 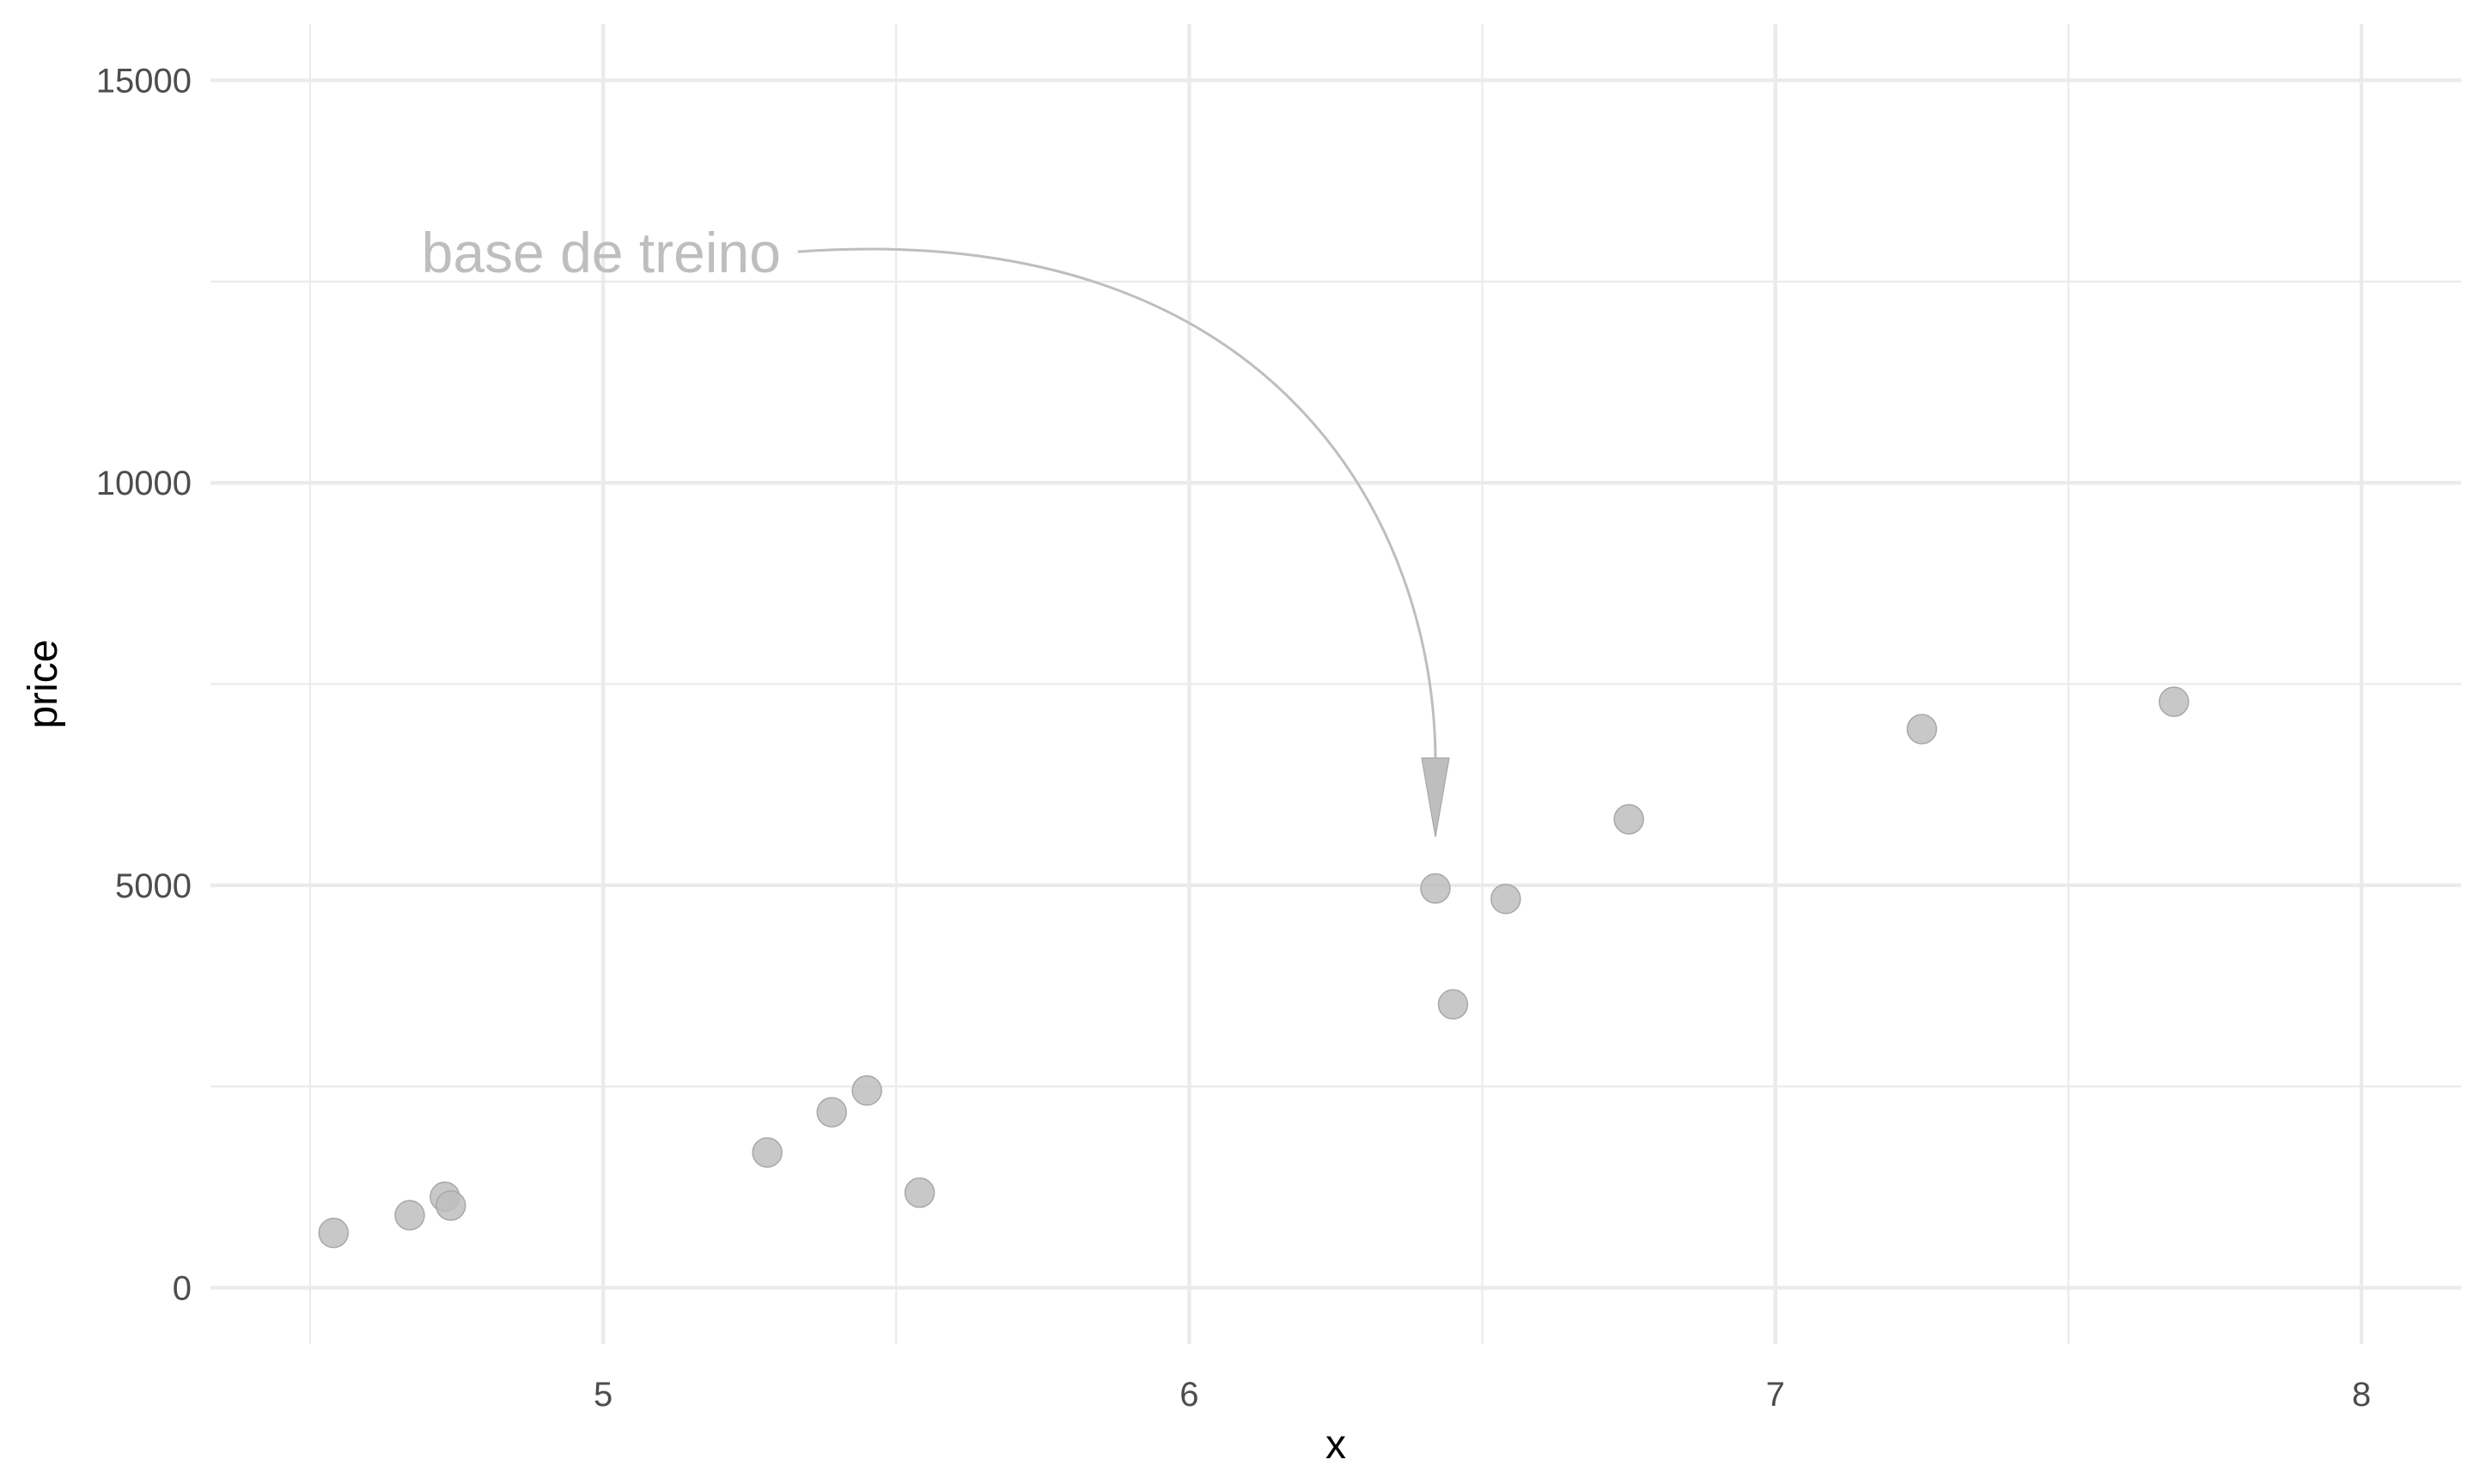 I want to click on x-tick-label: 6, so click(x=1188, y=1395).